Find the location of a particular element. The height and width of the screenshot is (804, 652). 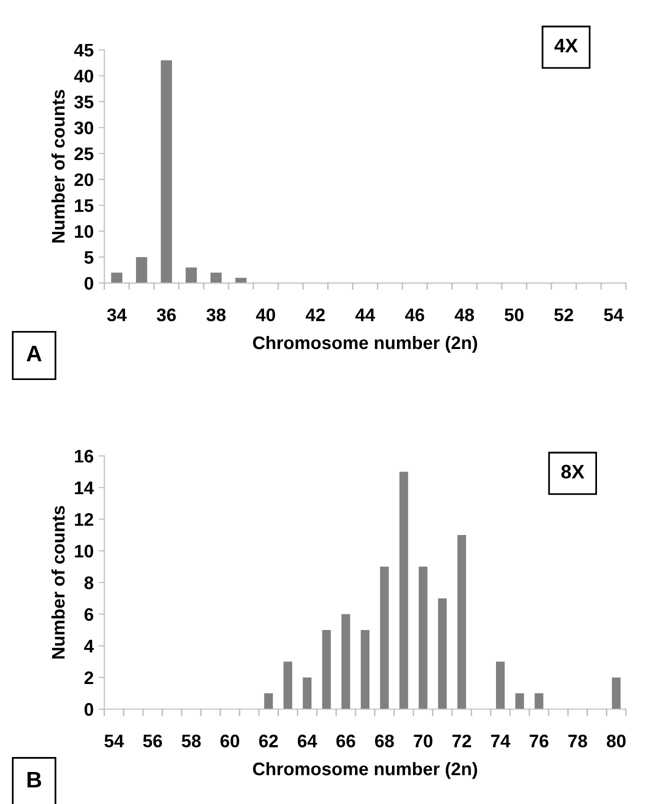

x-tick-label: 46 is located at coordinates (414, 315).